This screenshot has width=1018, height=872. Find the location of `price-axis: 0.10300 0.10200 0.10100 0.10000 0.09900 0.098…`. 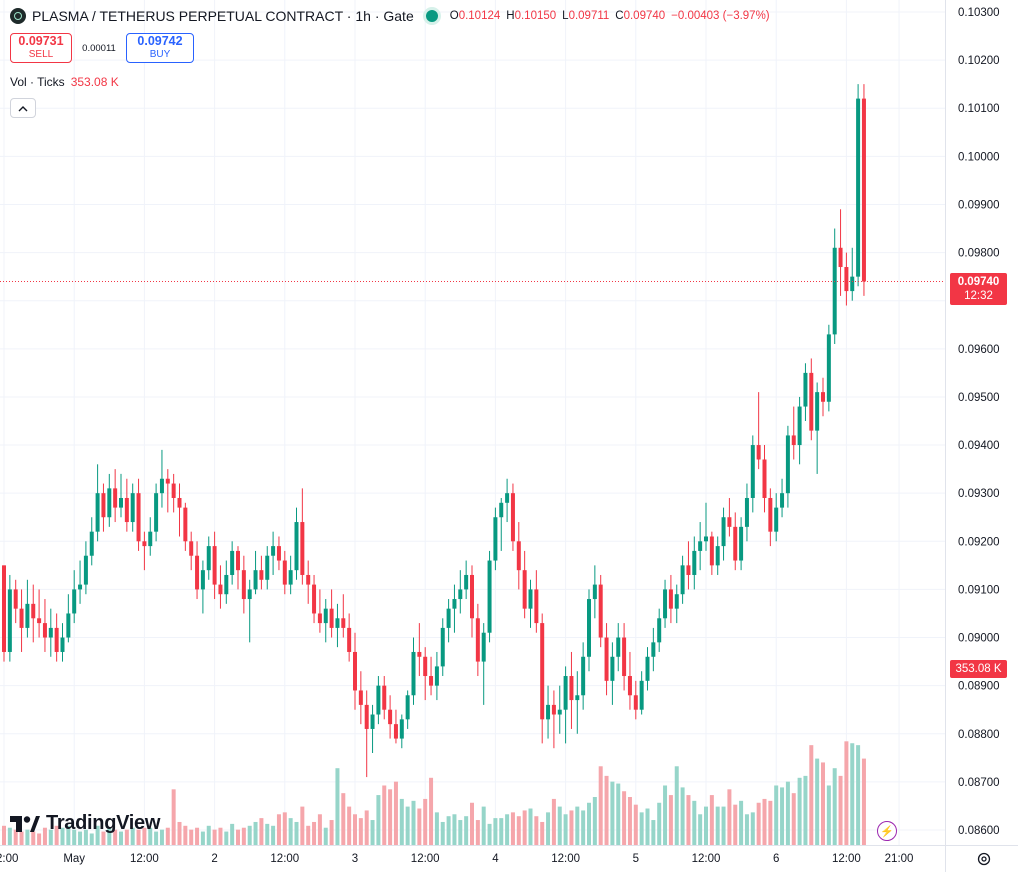

price-axis: 0.10300 0.10200 0.10100 0.10000 0.09900 0.098… is located at coordinates (979, 422).